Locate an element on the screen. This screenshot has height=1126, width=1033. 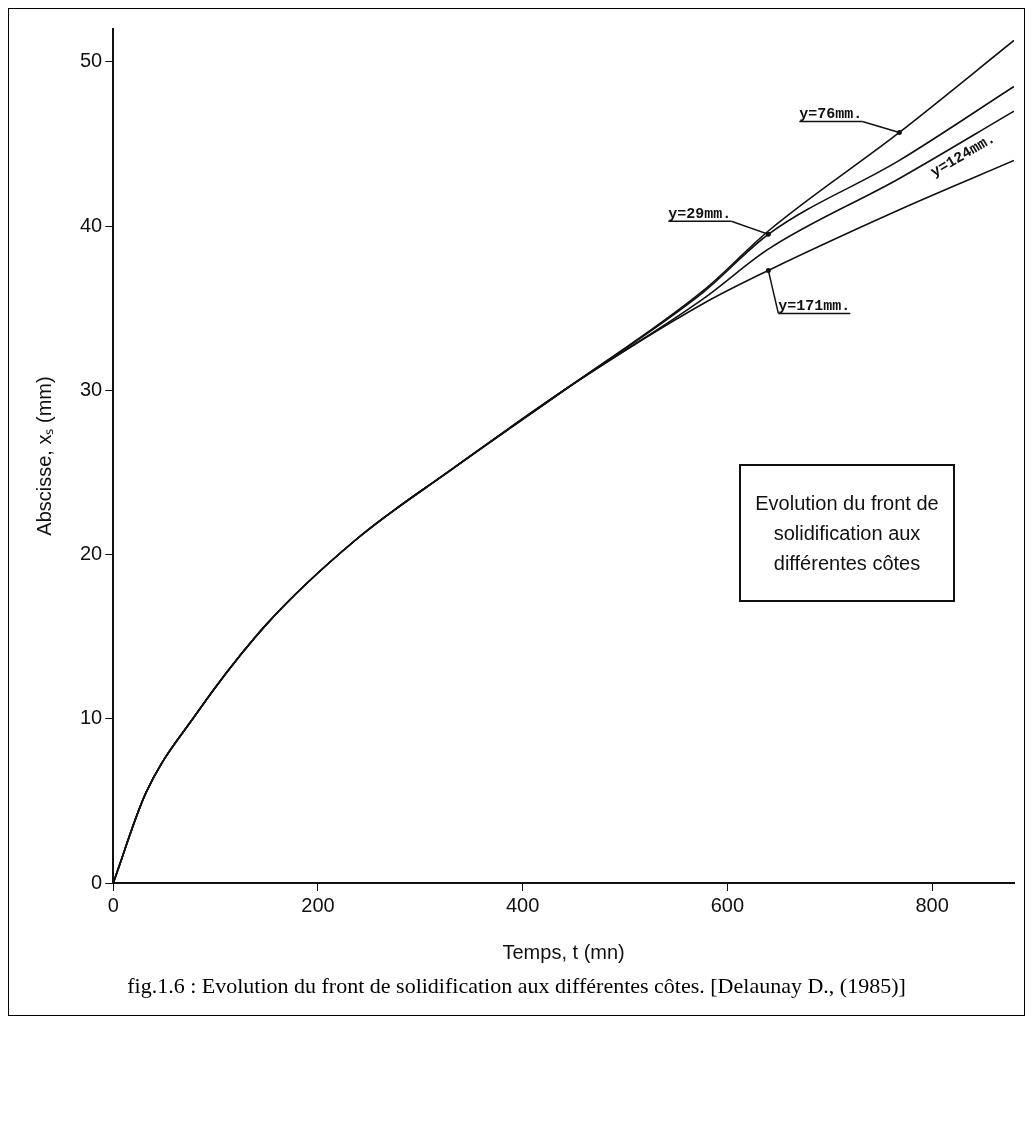
x-tick-label: 400 is located at coordinates (522, 904).